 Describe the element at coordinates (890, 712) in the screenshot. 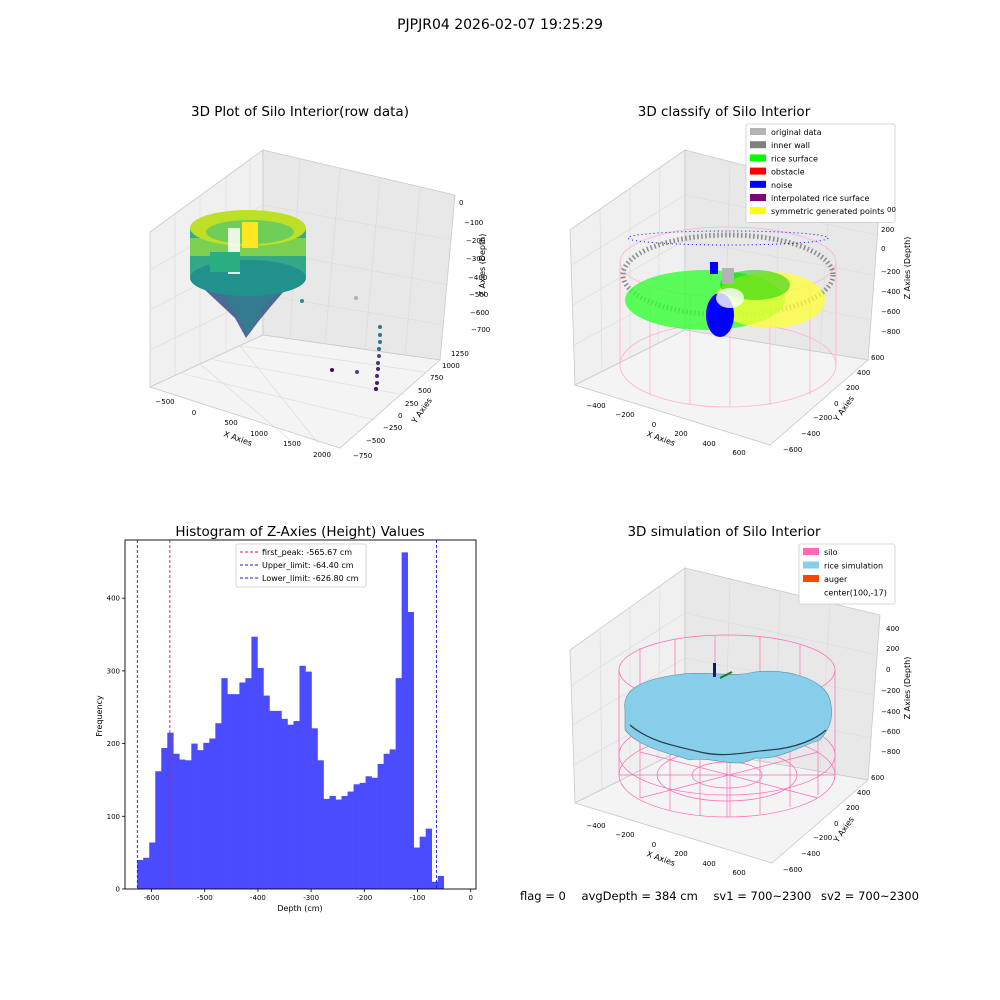

I see `simulation-z-tick-label: −400` at that location.